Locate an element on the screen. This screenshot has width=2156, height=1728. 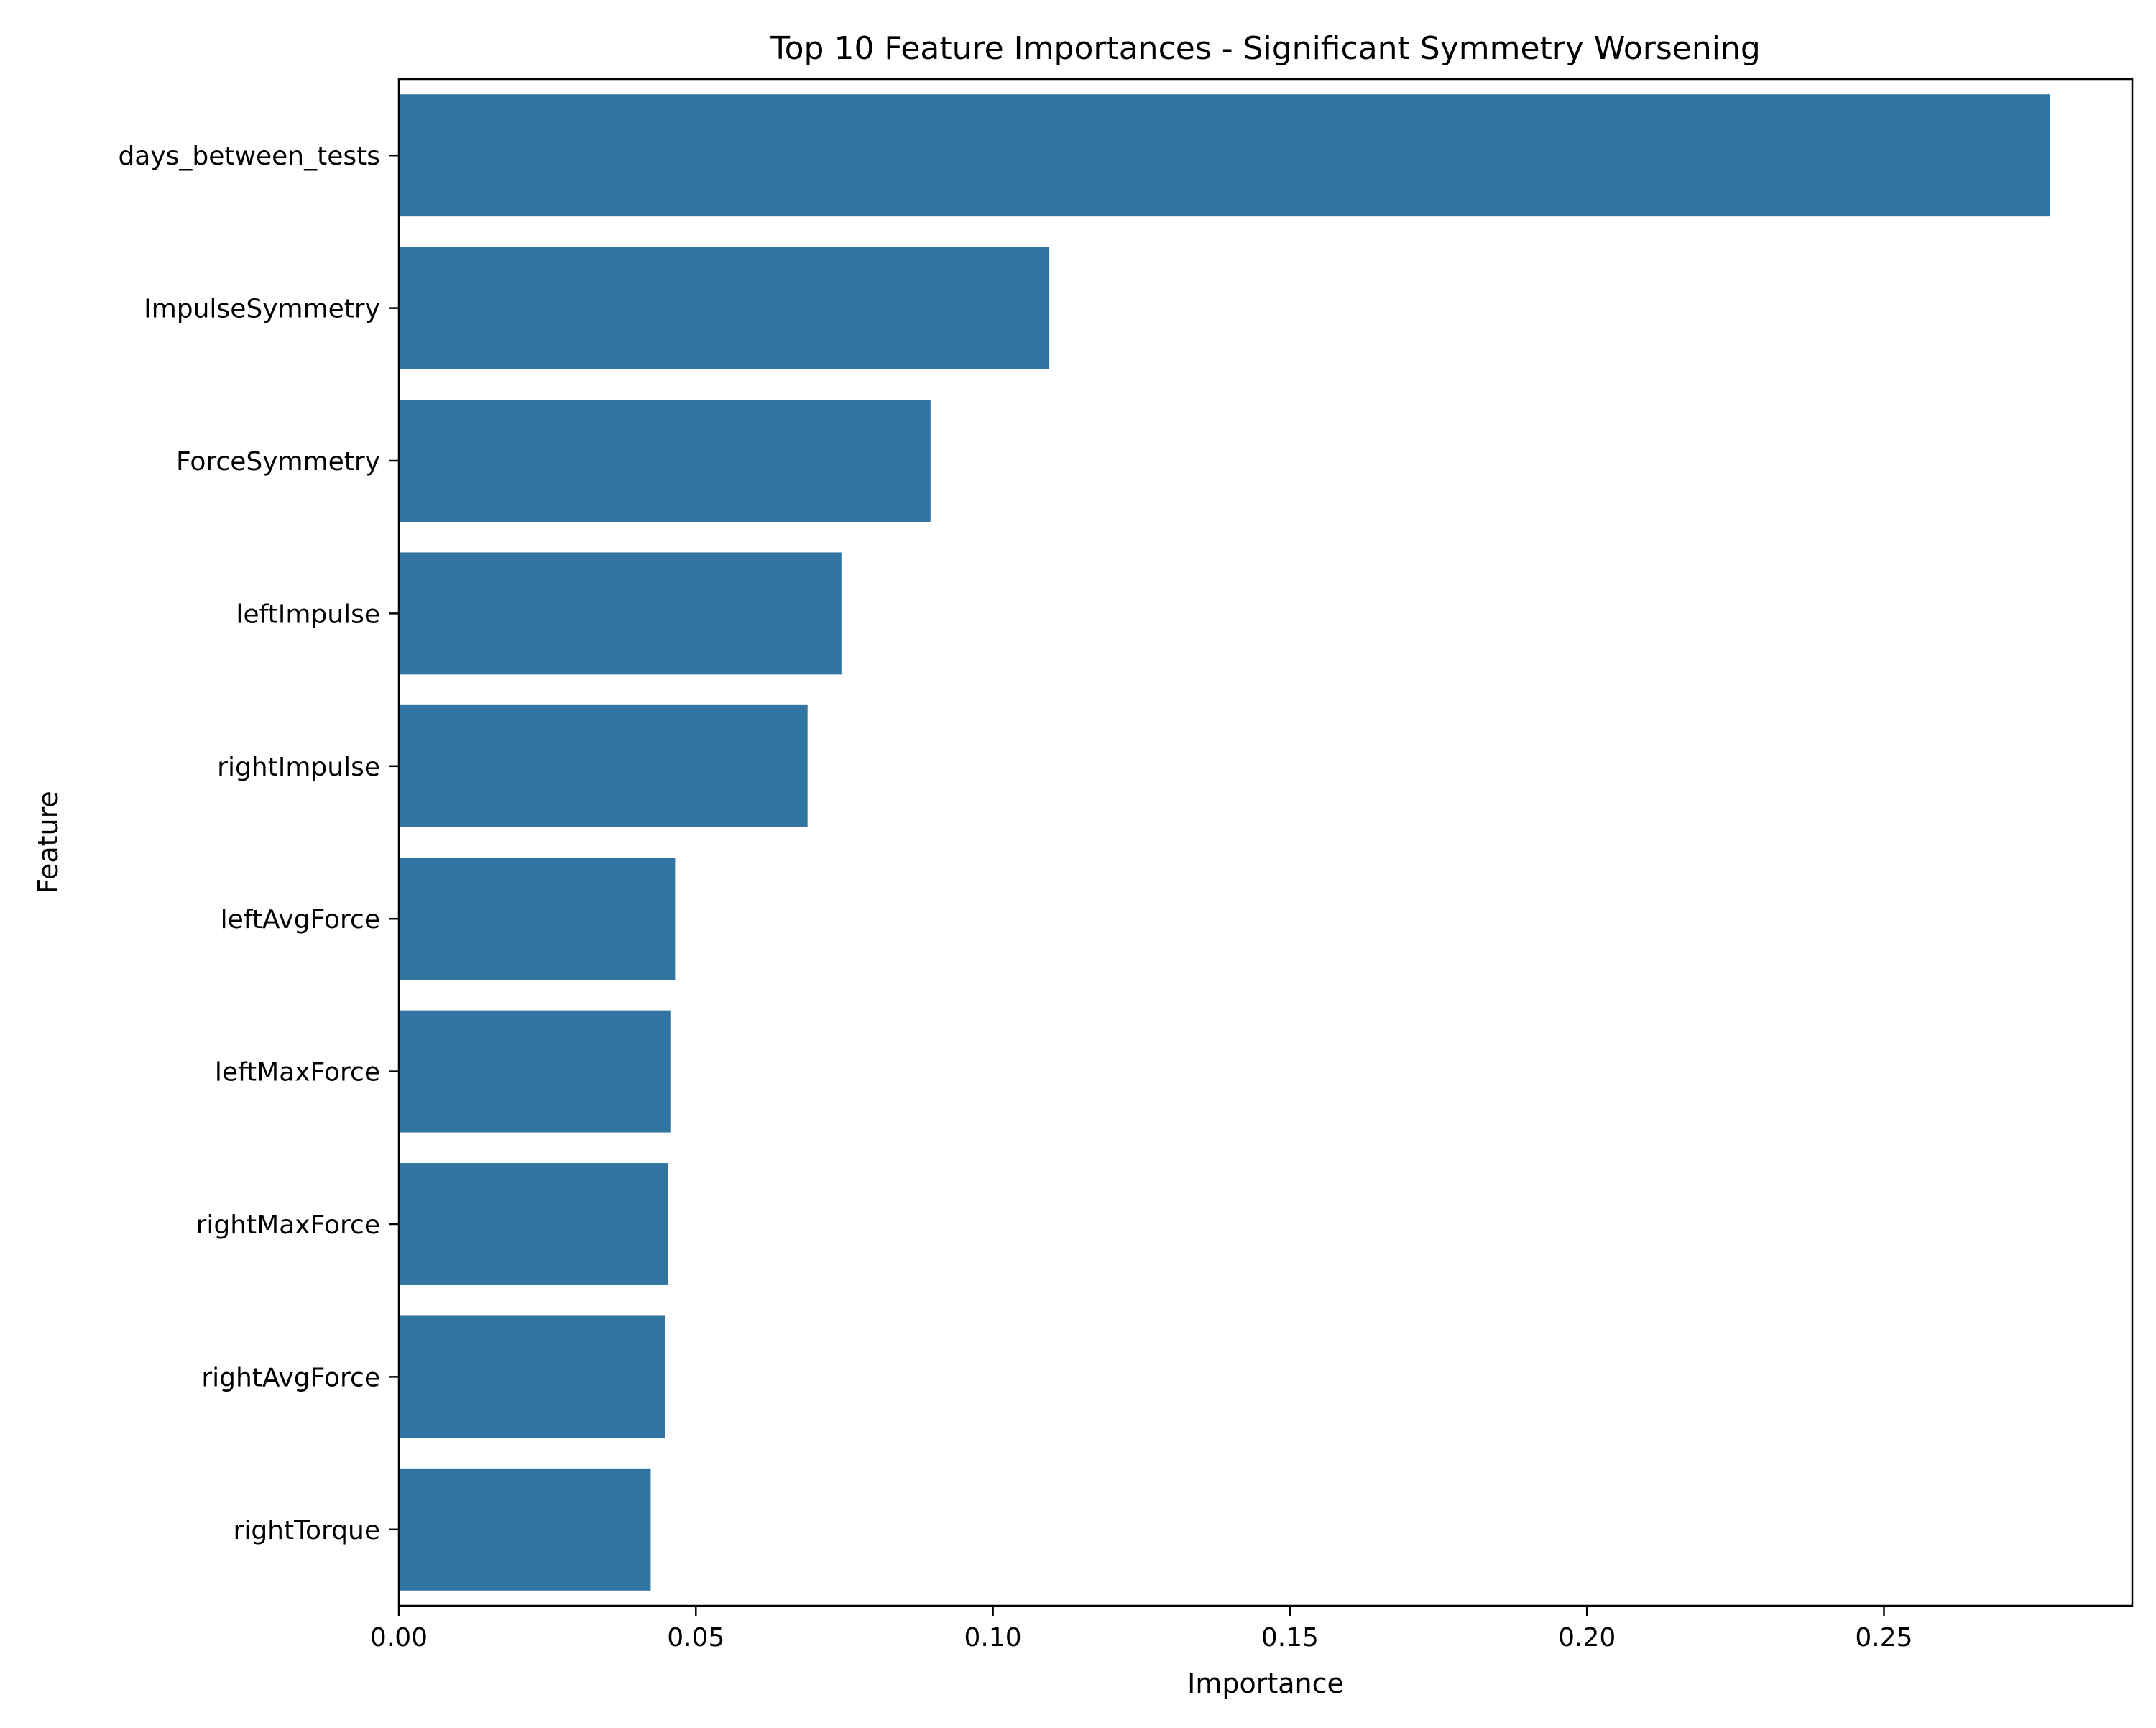
y-tick-label: days_between_tests is located at coordinates (249, 156).